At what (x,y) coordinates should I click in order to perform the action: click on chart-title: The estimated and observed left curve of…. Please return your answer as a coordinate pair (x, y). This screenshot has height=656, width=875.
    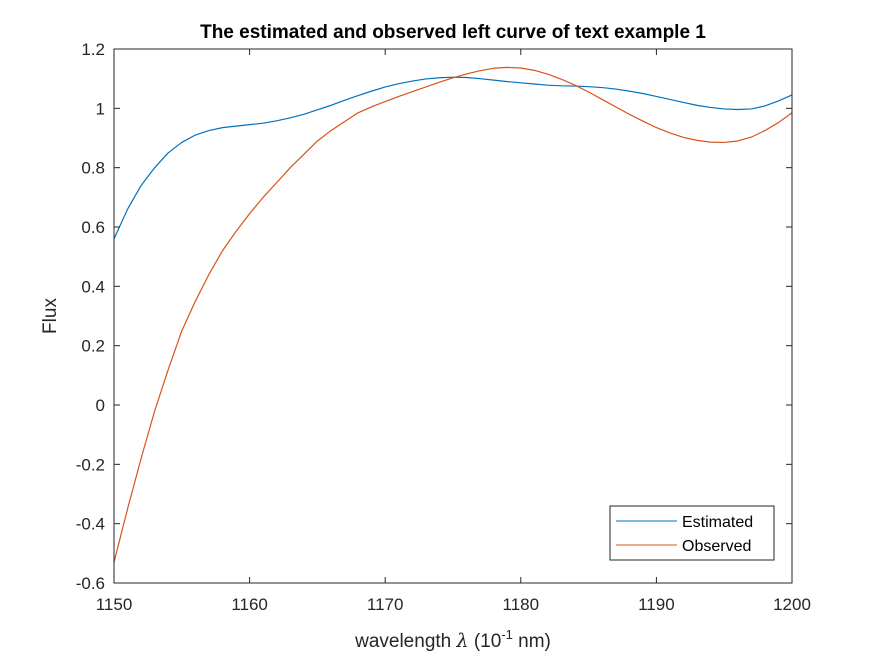
    Looking at the image, I should click on (453, 32).